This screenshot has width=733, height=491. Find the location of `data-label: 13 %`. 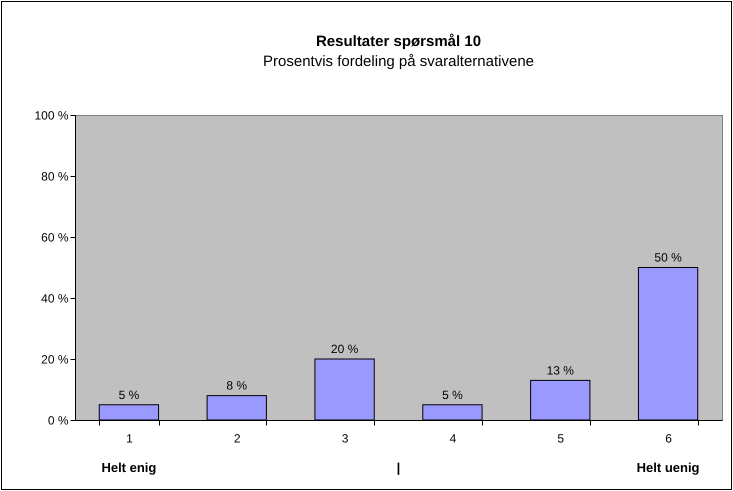

data-label: 13 % is located at coordinates (560, 370).